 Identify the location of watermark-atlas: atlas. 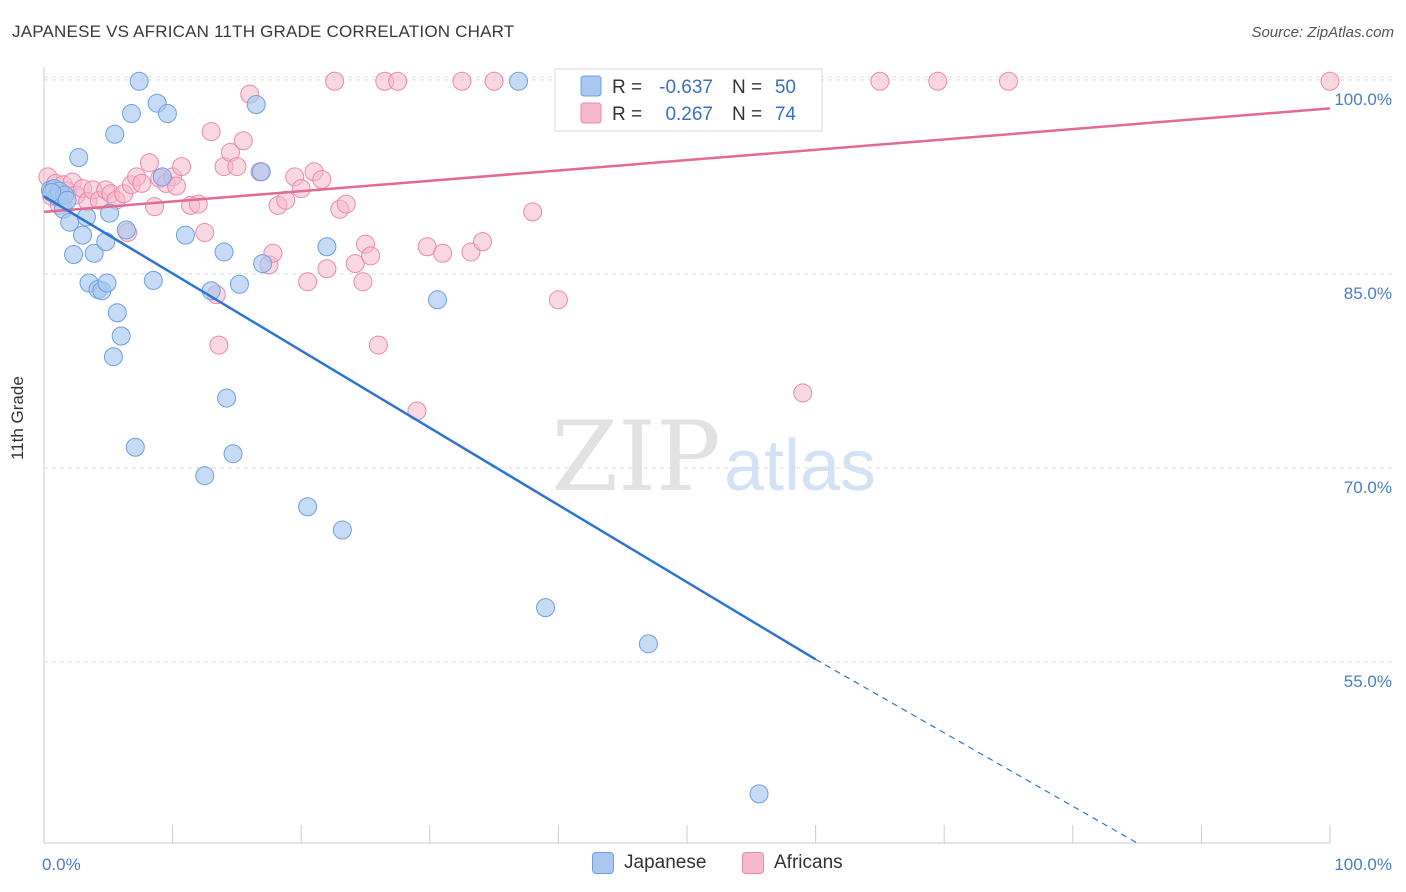
(800, 466).